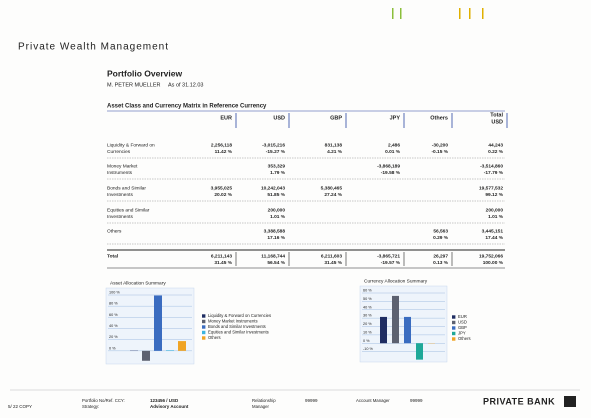  I want to click on cell-value: 3,955,025, so click(222, 188).